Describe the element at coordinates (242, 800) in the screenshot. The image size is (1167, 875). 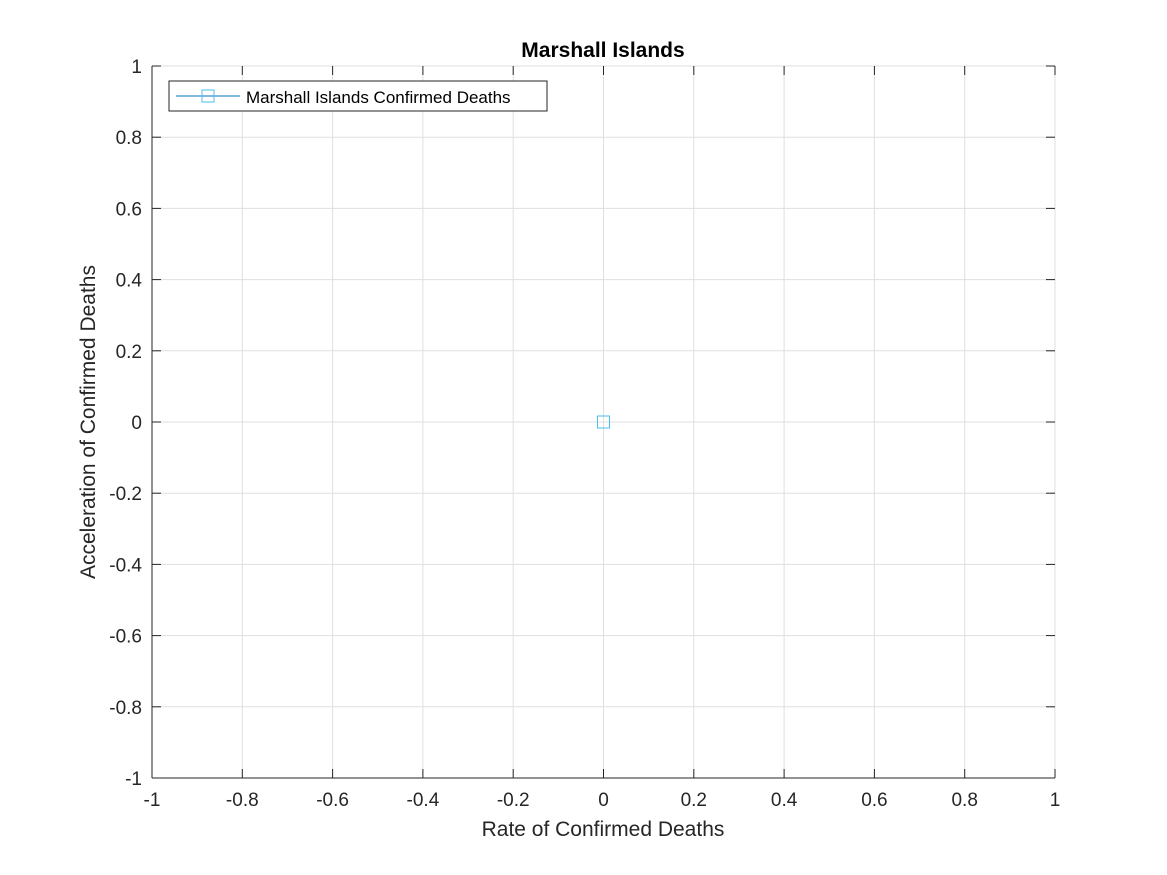
I see `x-tick-label: -0.8` at that location.